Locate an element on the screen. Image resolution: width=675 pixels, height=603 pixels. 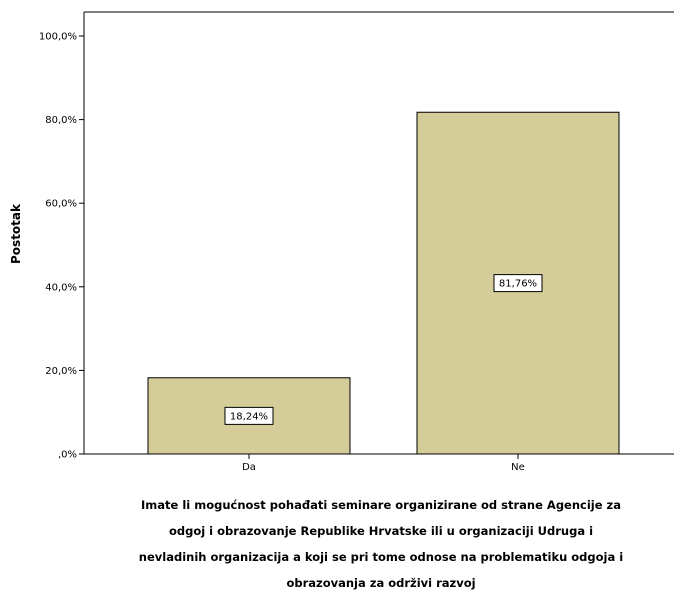
data-label: 18,24% is located at coordinates (249, 416).